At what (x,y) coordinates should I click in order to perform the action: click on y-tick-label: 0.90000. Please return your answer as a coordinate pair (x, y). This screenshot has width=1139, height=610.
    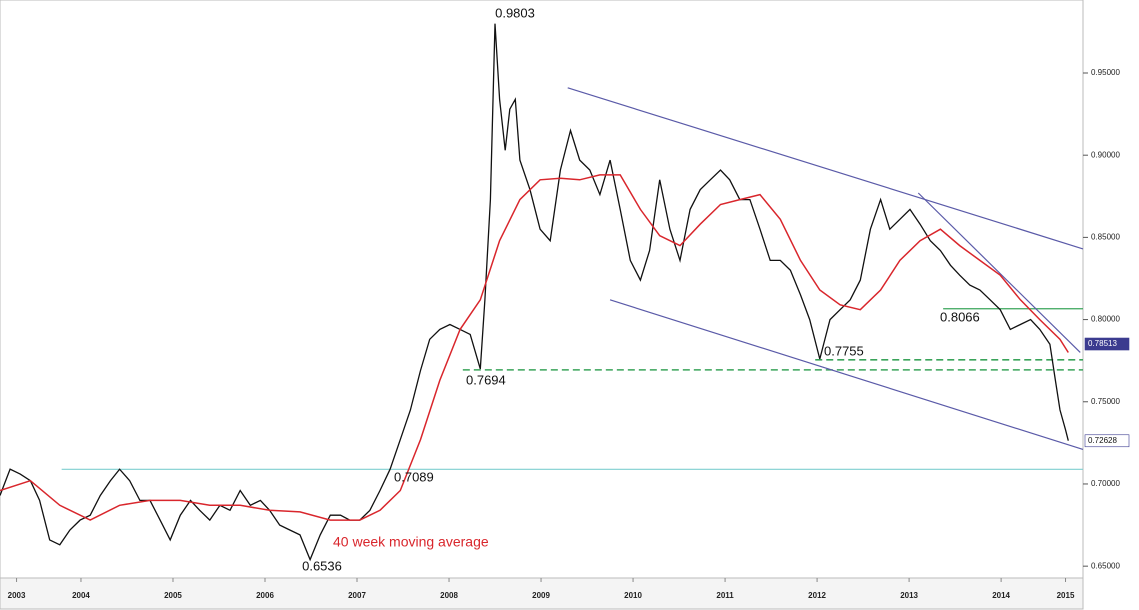
    Looking at the image, I should click on (1105, 154).